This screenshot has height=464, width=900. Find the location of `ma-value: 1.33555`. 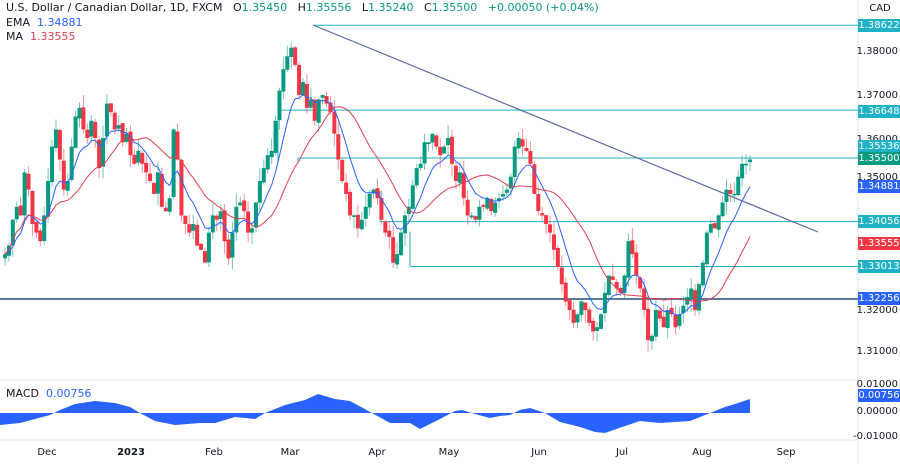

ma-value: 1.33555 is located at coordinates (53, 36).